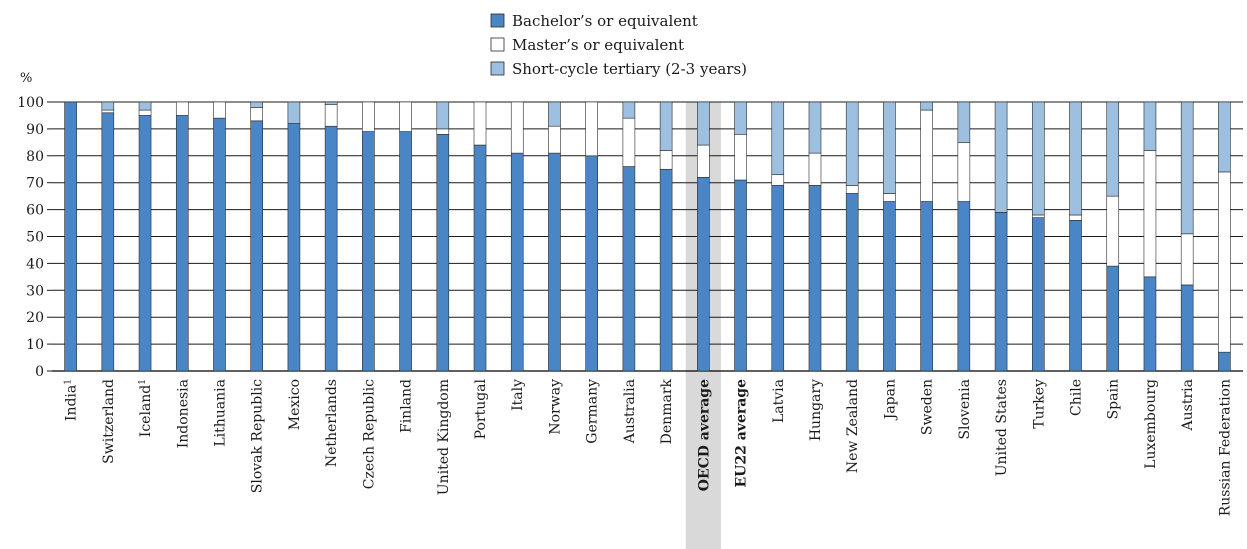  What do you see at coordinates (69, 382) in the screenshot?
I see `footnote-marker-india: 1` at bounding box center [69, 382].